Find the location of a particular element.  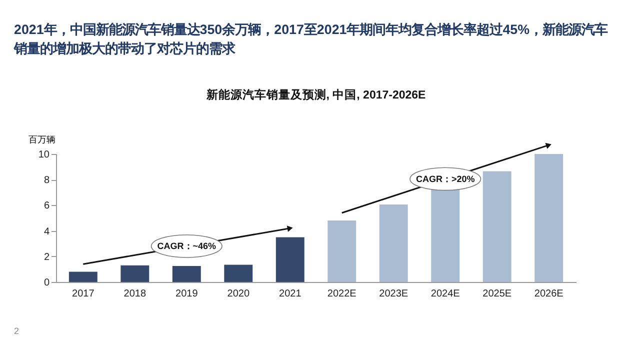

x-tick-label: 2018 is located at coordinates (135, 294).